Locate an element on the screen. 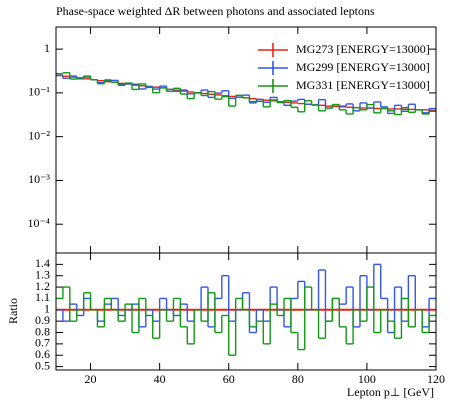 The height and width of the screenshot is (406, 450). legend-label: MG299 [ENERGY=13000] is located at coordinates (363, 67).